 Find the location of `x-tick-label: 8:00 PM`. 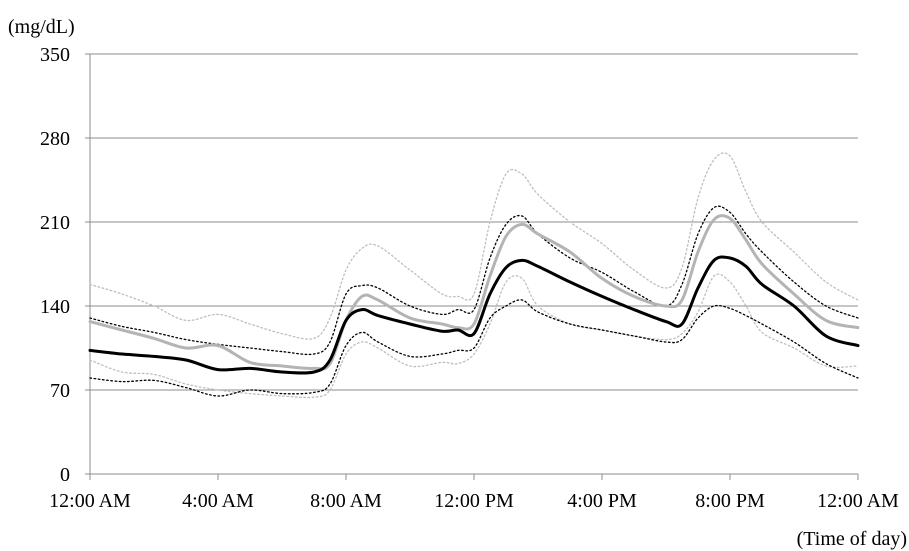

x-tick-label: 8:00 PM is located at coordinates (730, 501).